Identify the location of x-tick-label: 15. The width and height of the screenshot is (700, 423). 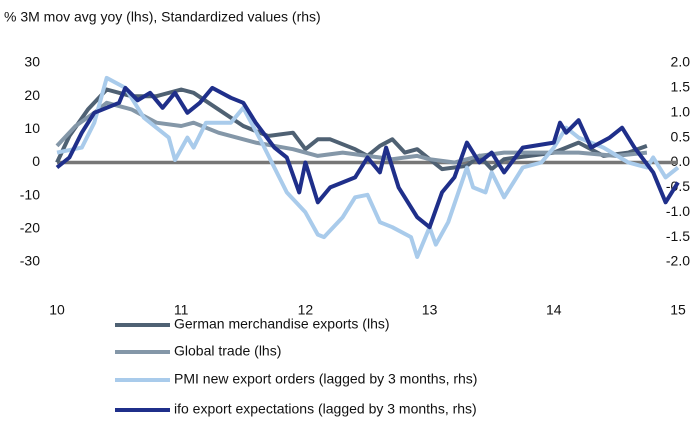
(678, 310).